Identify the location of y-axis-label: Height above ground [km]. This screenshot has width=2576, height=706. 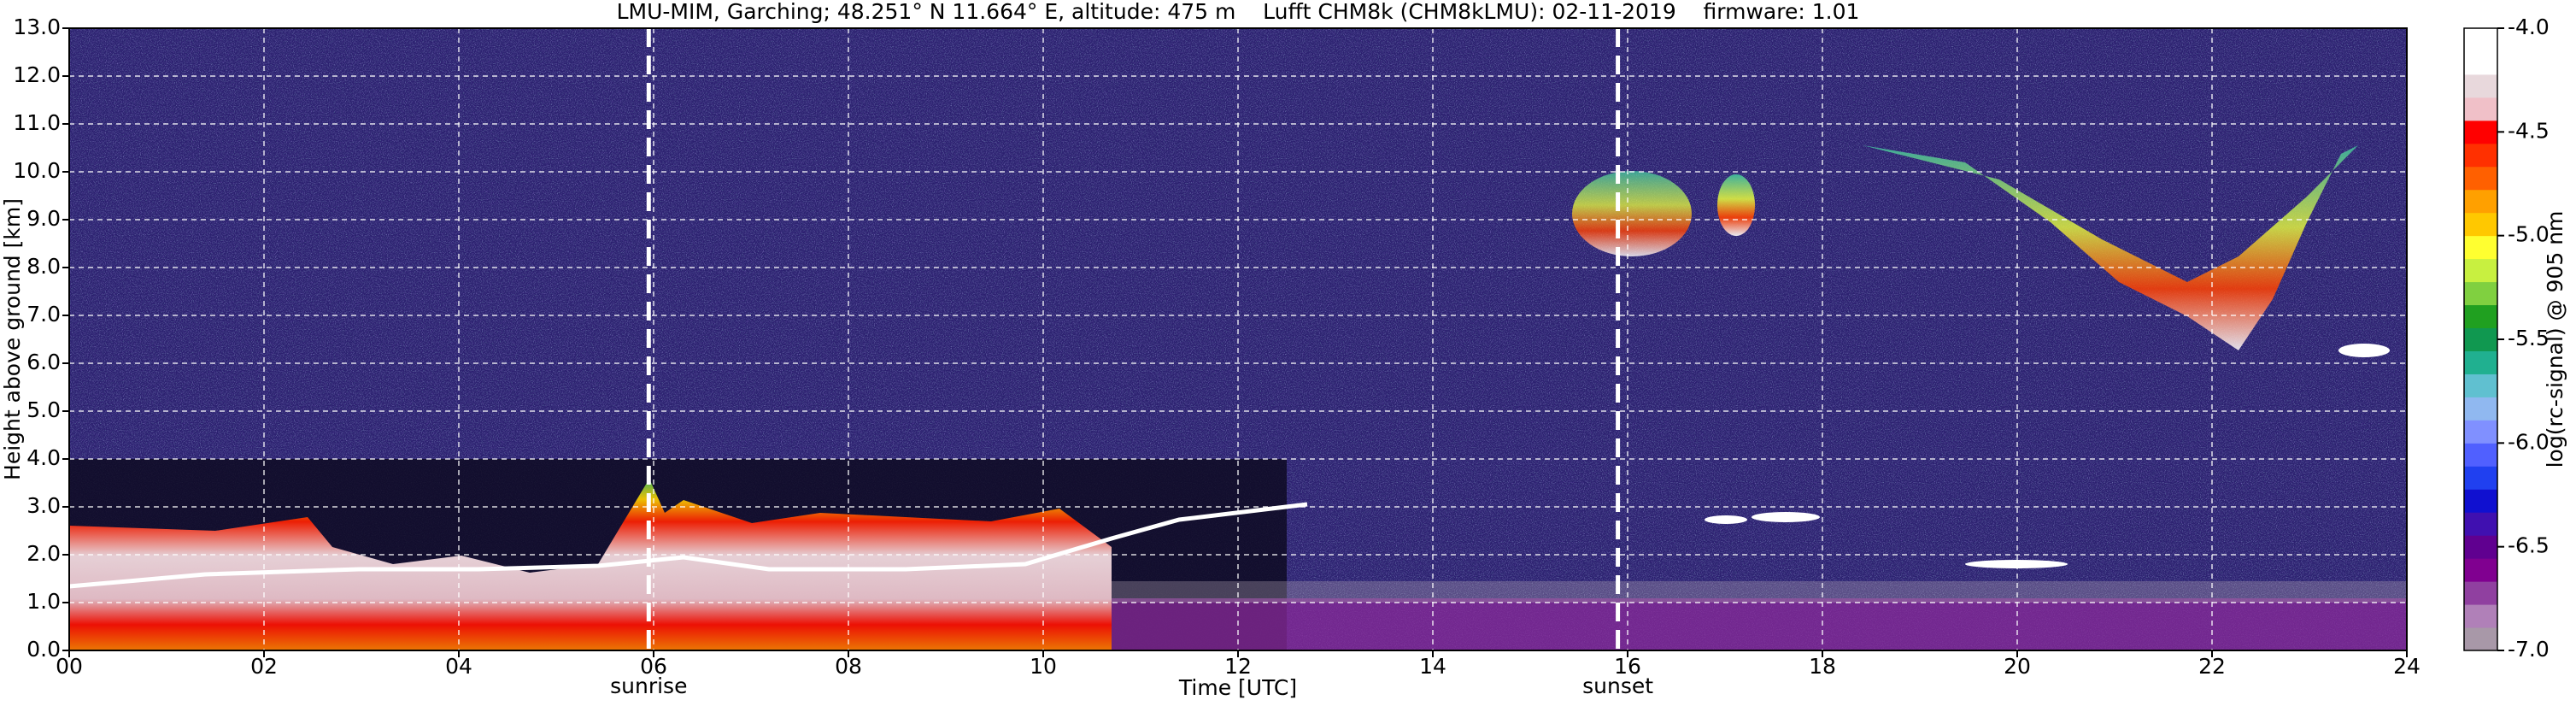
(12, 339).